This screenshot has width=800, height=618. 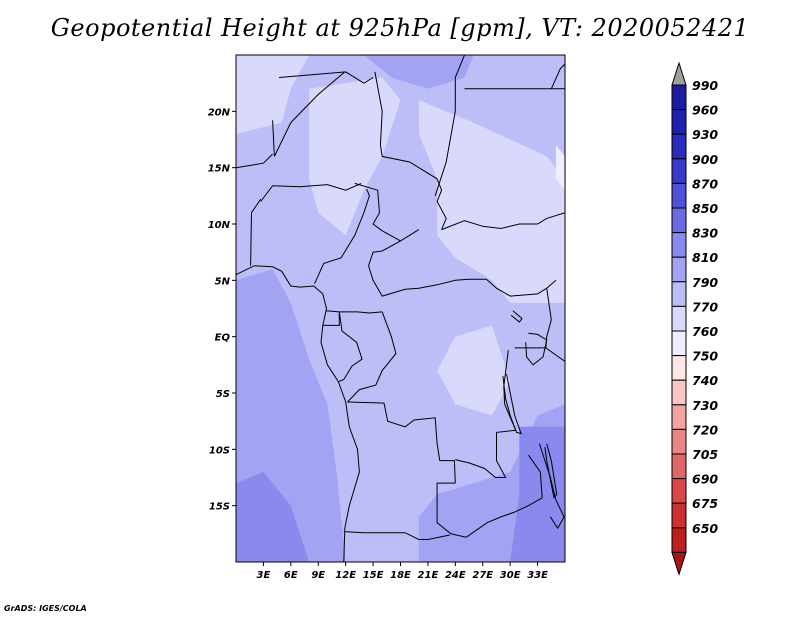 I want to click on x-tick-label-21E: 21E, so click(x=428, y=575).